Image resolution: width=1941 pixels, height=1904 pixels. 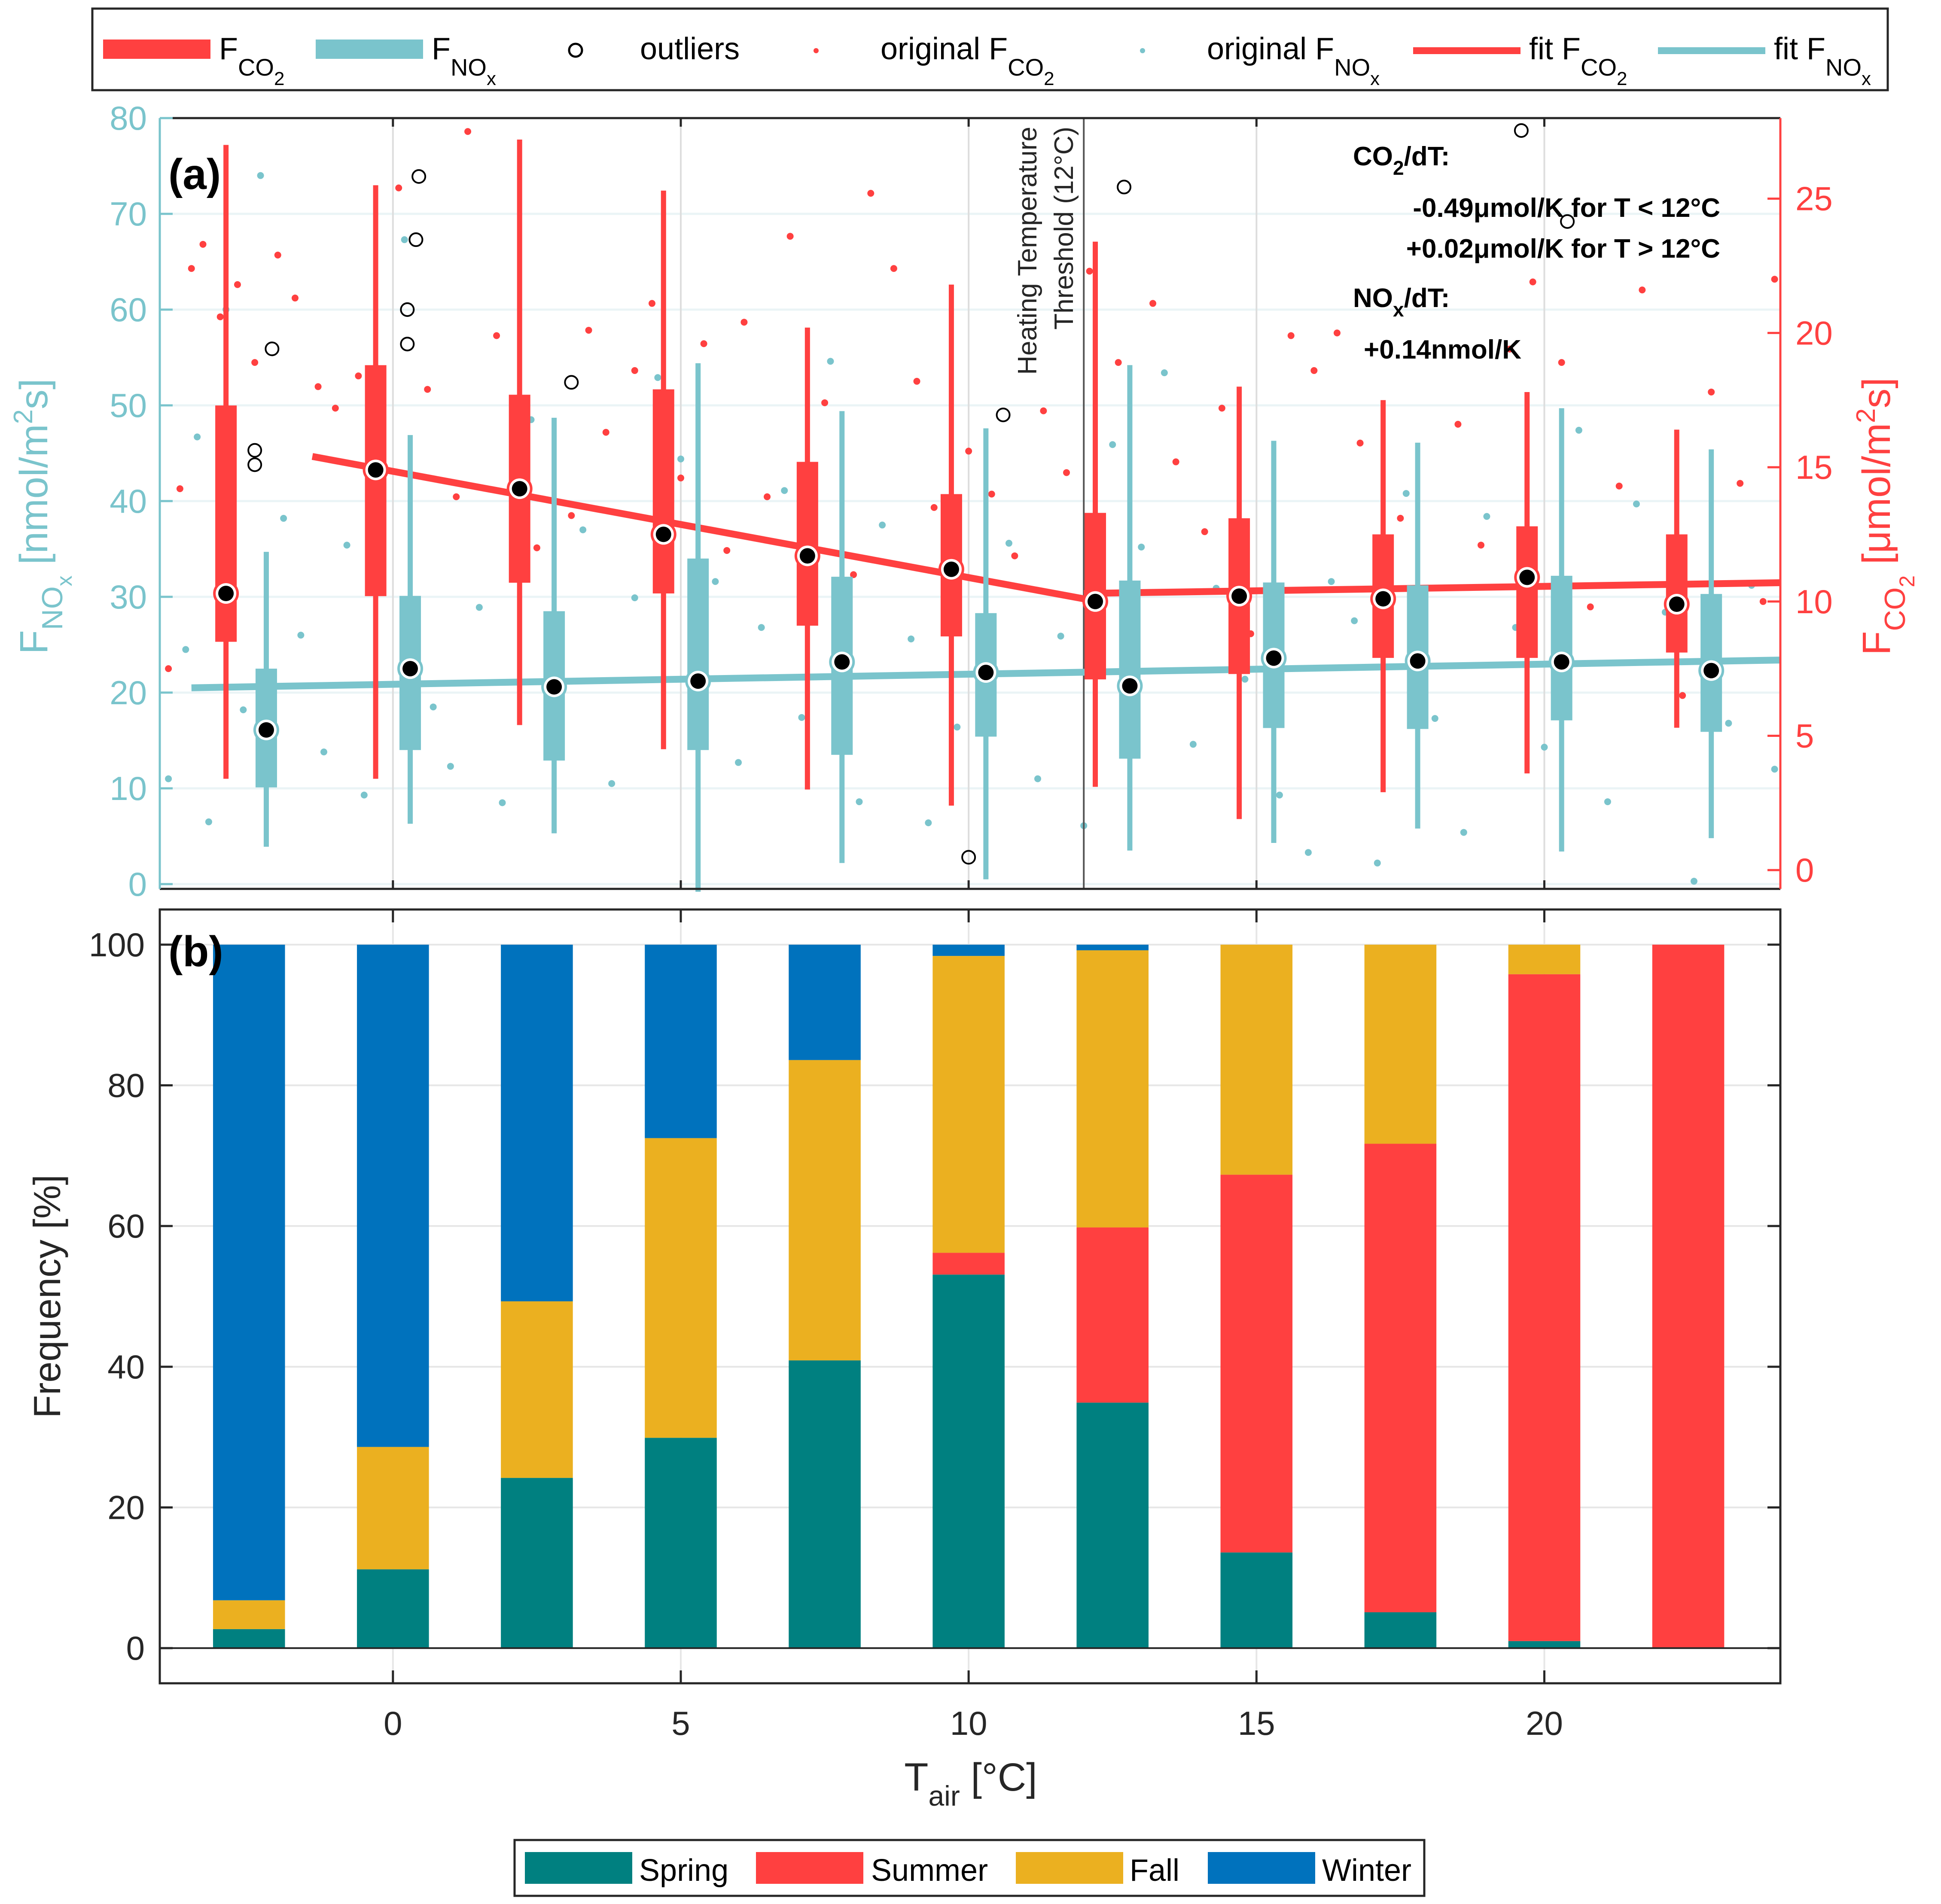 I want to click on legend-label-fit_co2: fit FCO2, so click(x=1578, y=60).